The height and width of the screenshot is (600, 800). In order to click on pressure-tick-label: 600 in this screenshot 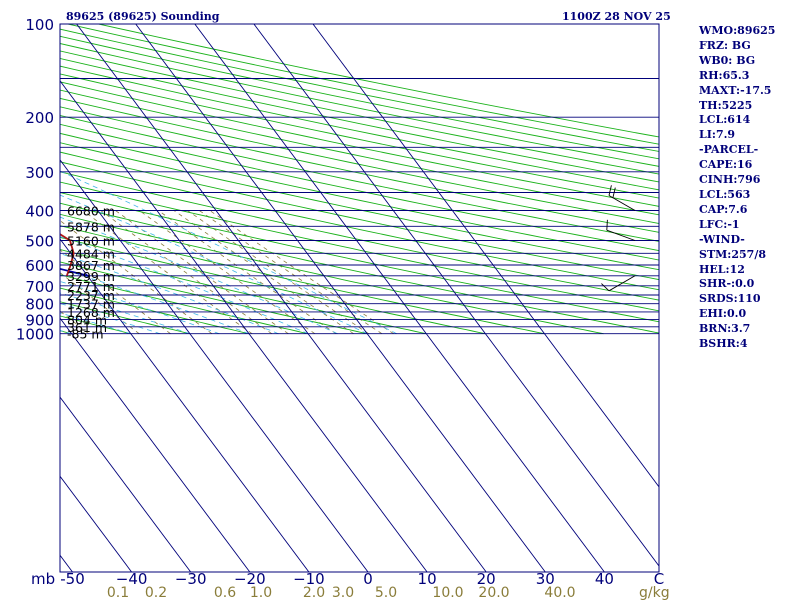, I will do `click(39, 266)`.